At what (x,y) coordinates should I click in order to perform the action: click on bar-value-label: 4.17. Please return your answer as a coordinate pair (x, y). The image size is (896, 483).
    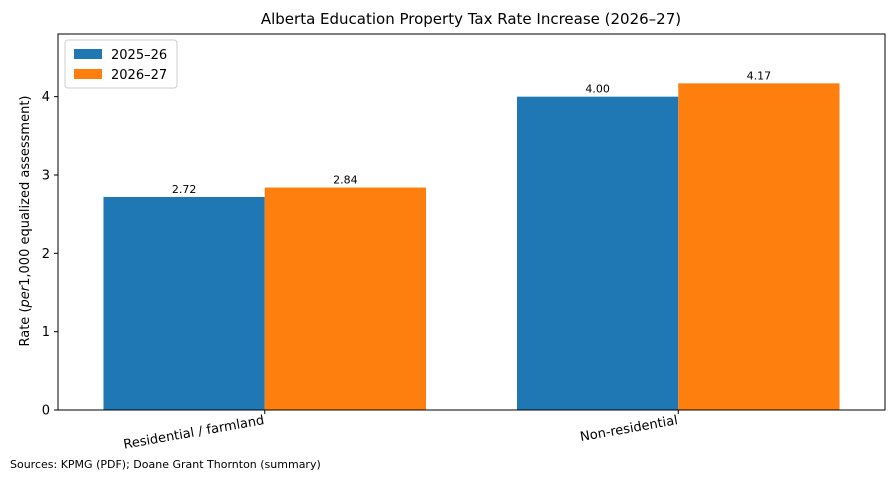
    Looking at the image, I should click on (759, 75).